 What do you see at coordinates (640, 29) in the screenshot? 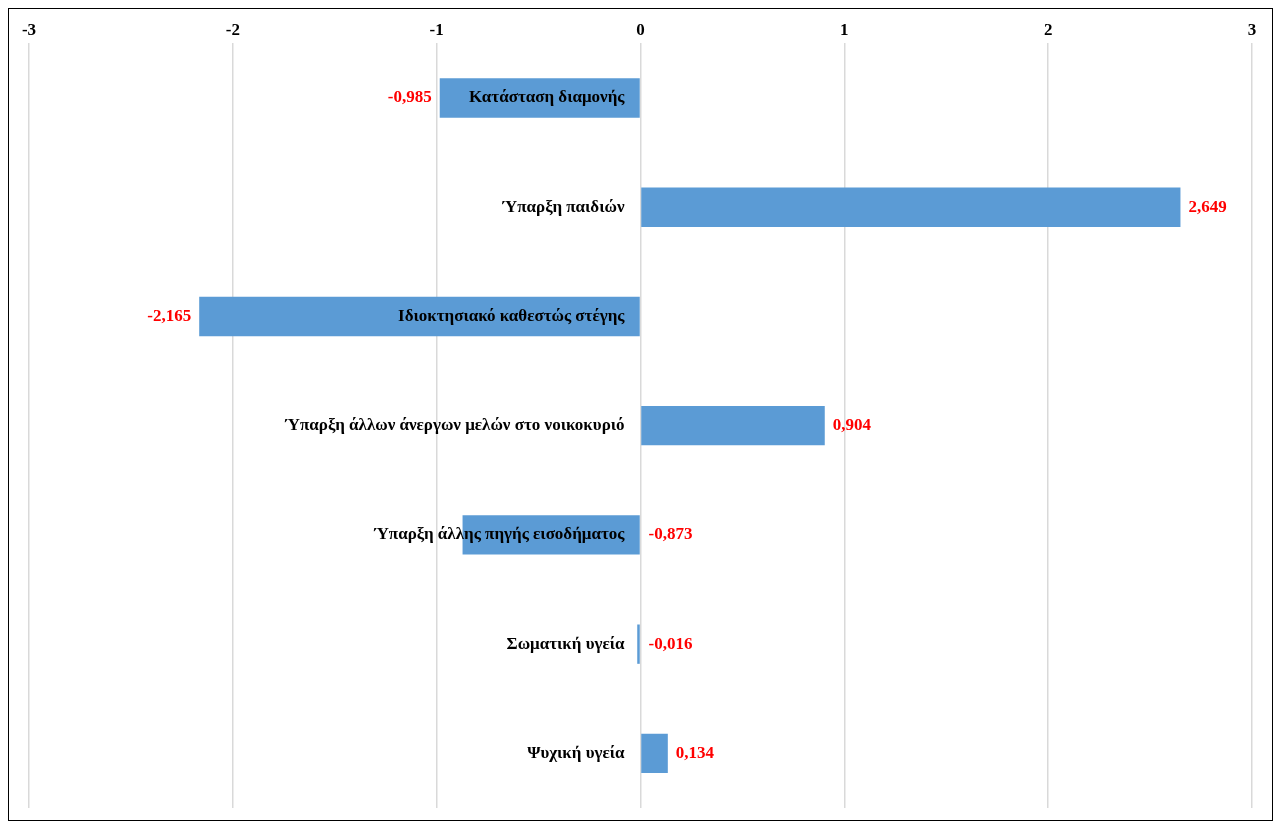
I see `x-tick-label: 0` at bounding box center [640, 29].